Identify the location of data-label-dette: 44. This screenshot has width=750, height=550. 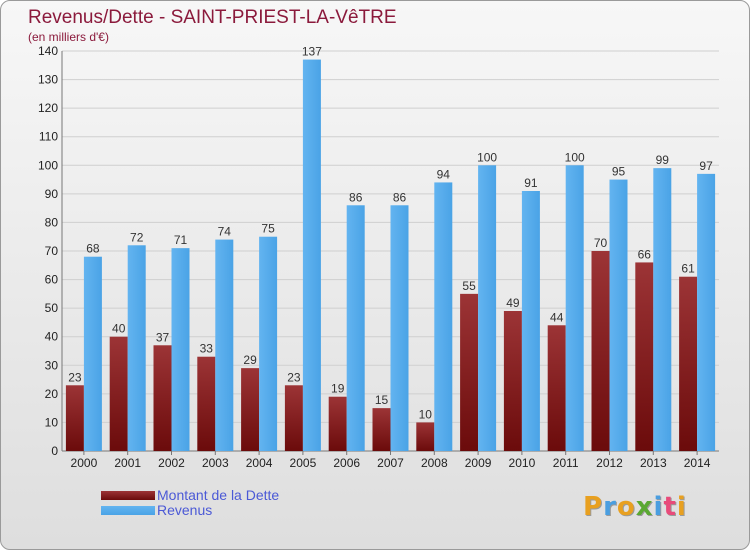
(557, 317).